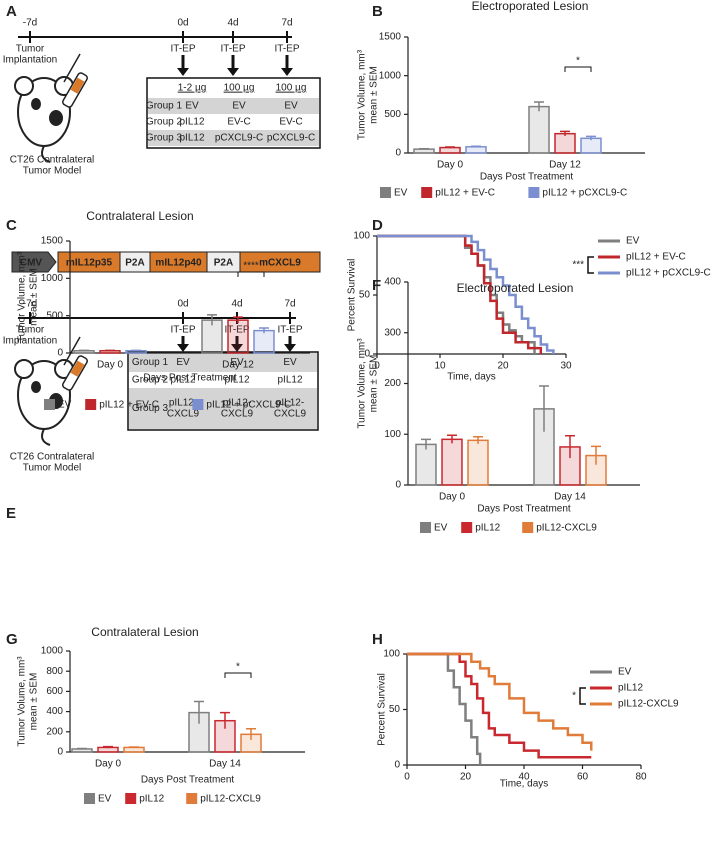  What do you see at coordinates (178, 263) in the screenshot?
I see `gene-label: mIL12p40` at bounding box center [178, 263].